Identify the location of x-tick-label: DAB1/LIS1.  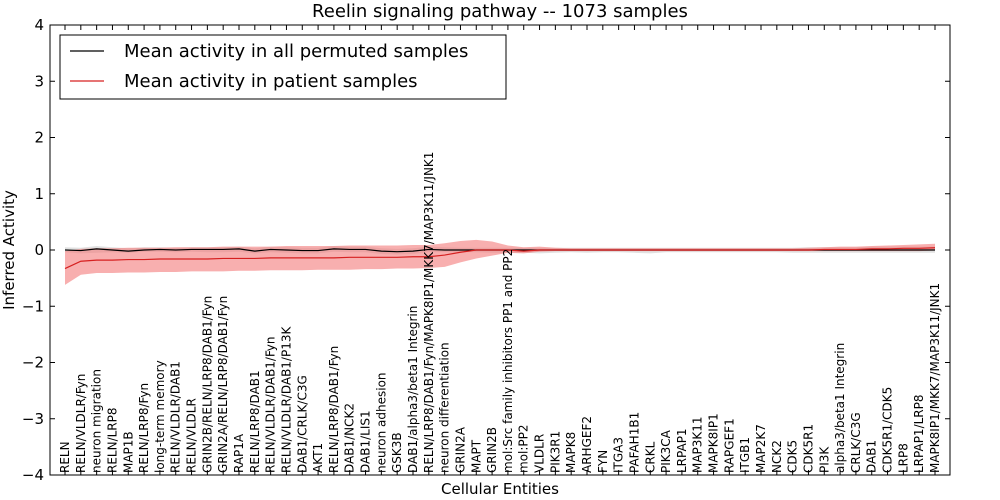
(366, 441).